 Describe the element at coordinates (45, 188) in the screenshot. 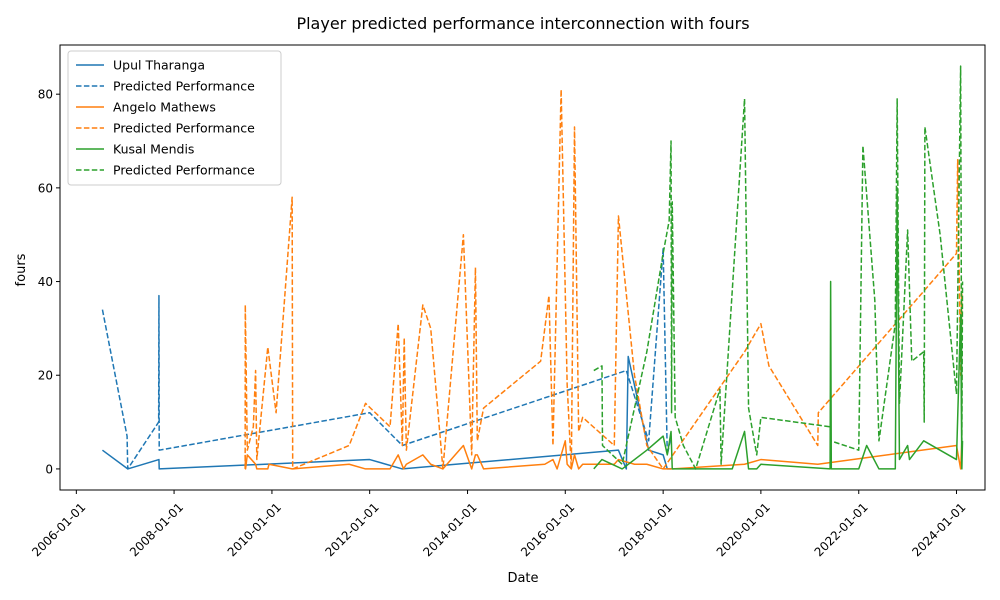

I see `y-tick-label: 60` at that location.